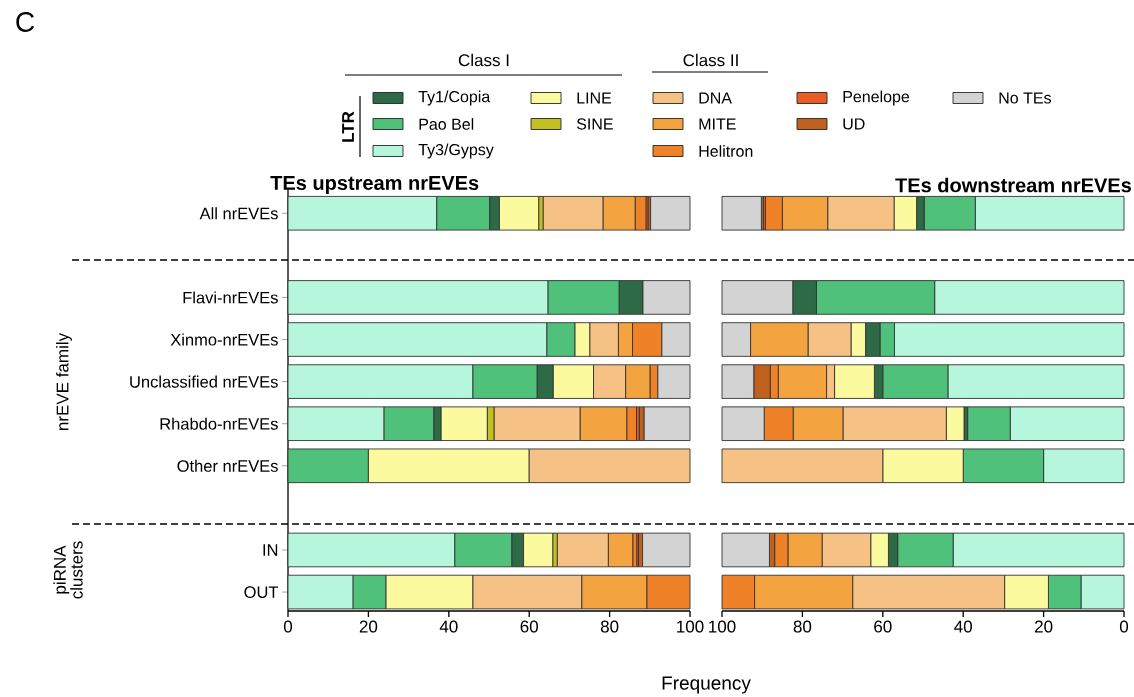 The height and width of the screenshot is (697, 1134). Describe the element at coordinates (710, 60) in the screenshot. I see `text: Class II` at that location.